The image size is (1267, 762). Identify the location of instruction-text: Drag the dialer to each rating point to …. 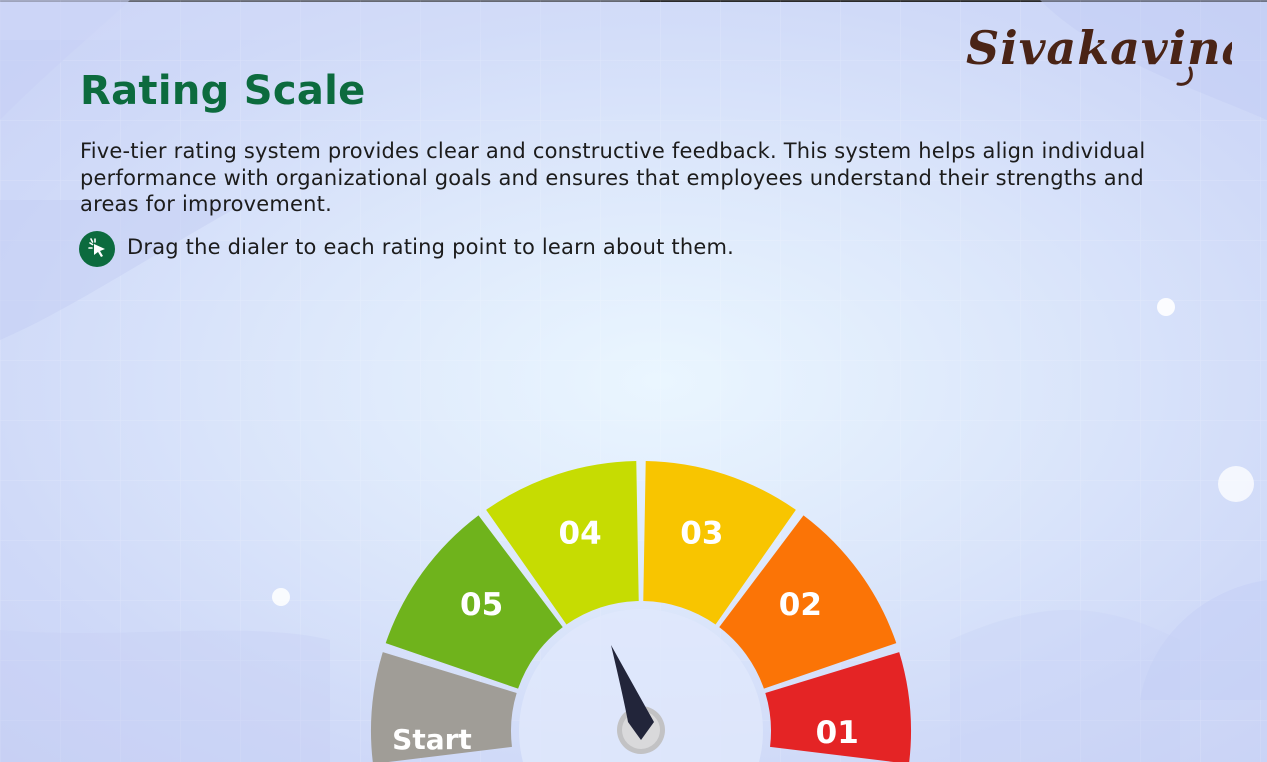
(430, 247).